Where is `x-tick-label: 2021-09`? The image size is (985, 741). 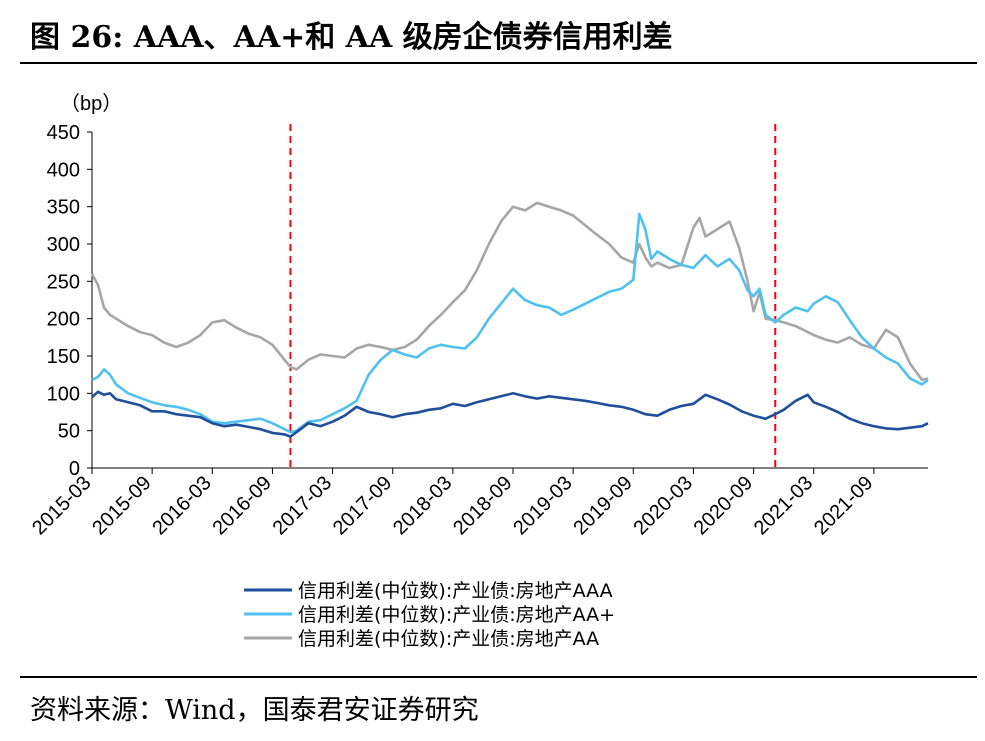 x-tick-label: 2021-09 is located at coordinates (843, 505).